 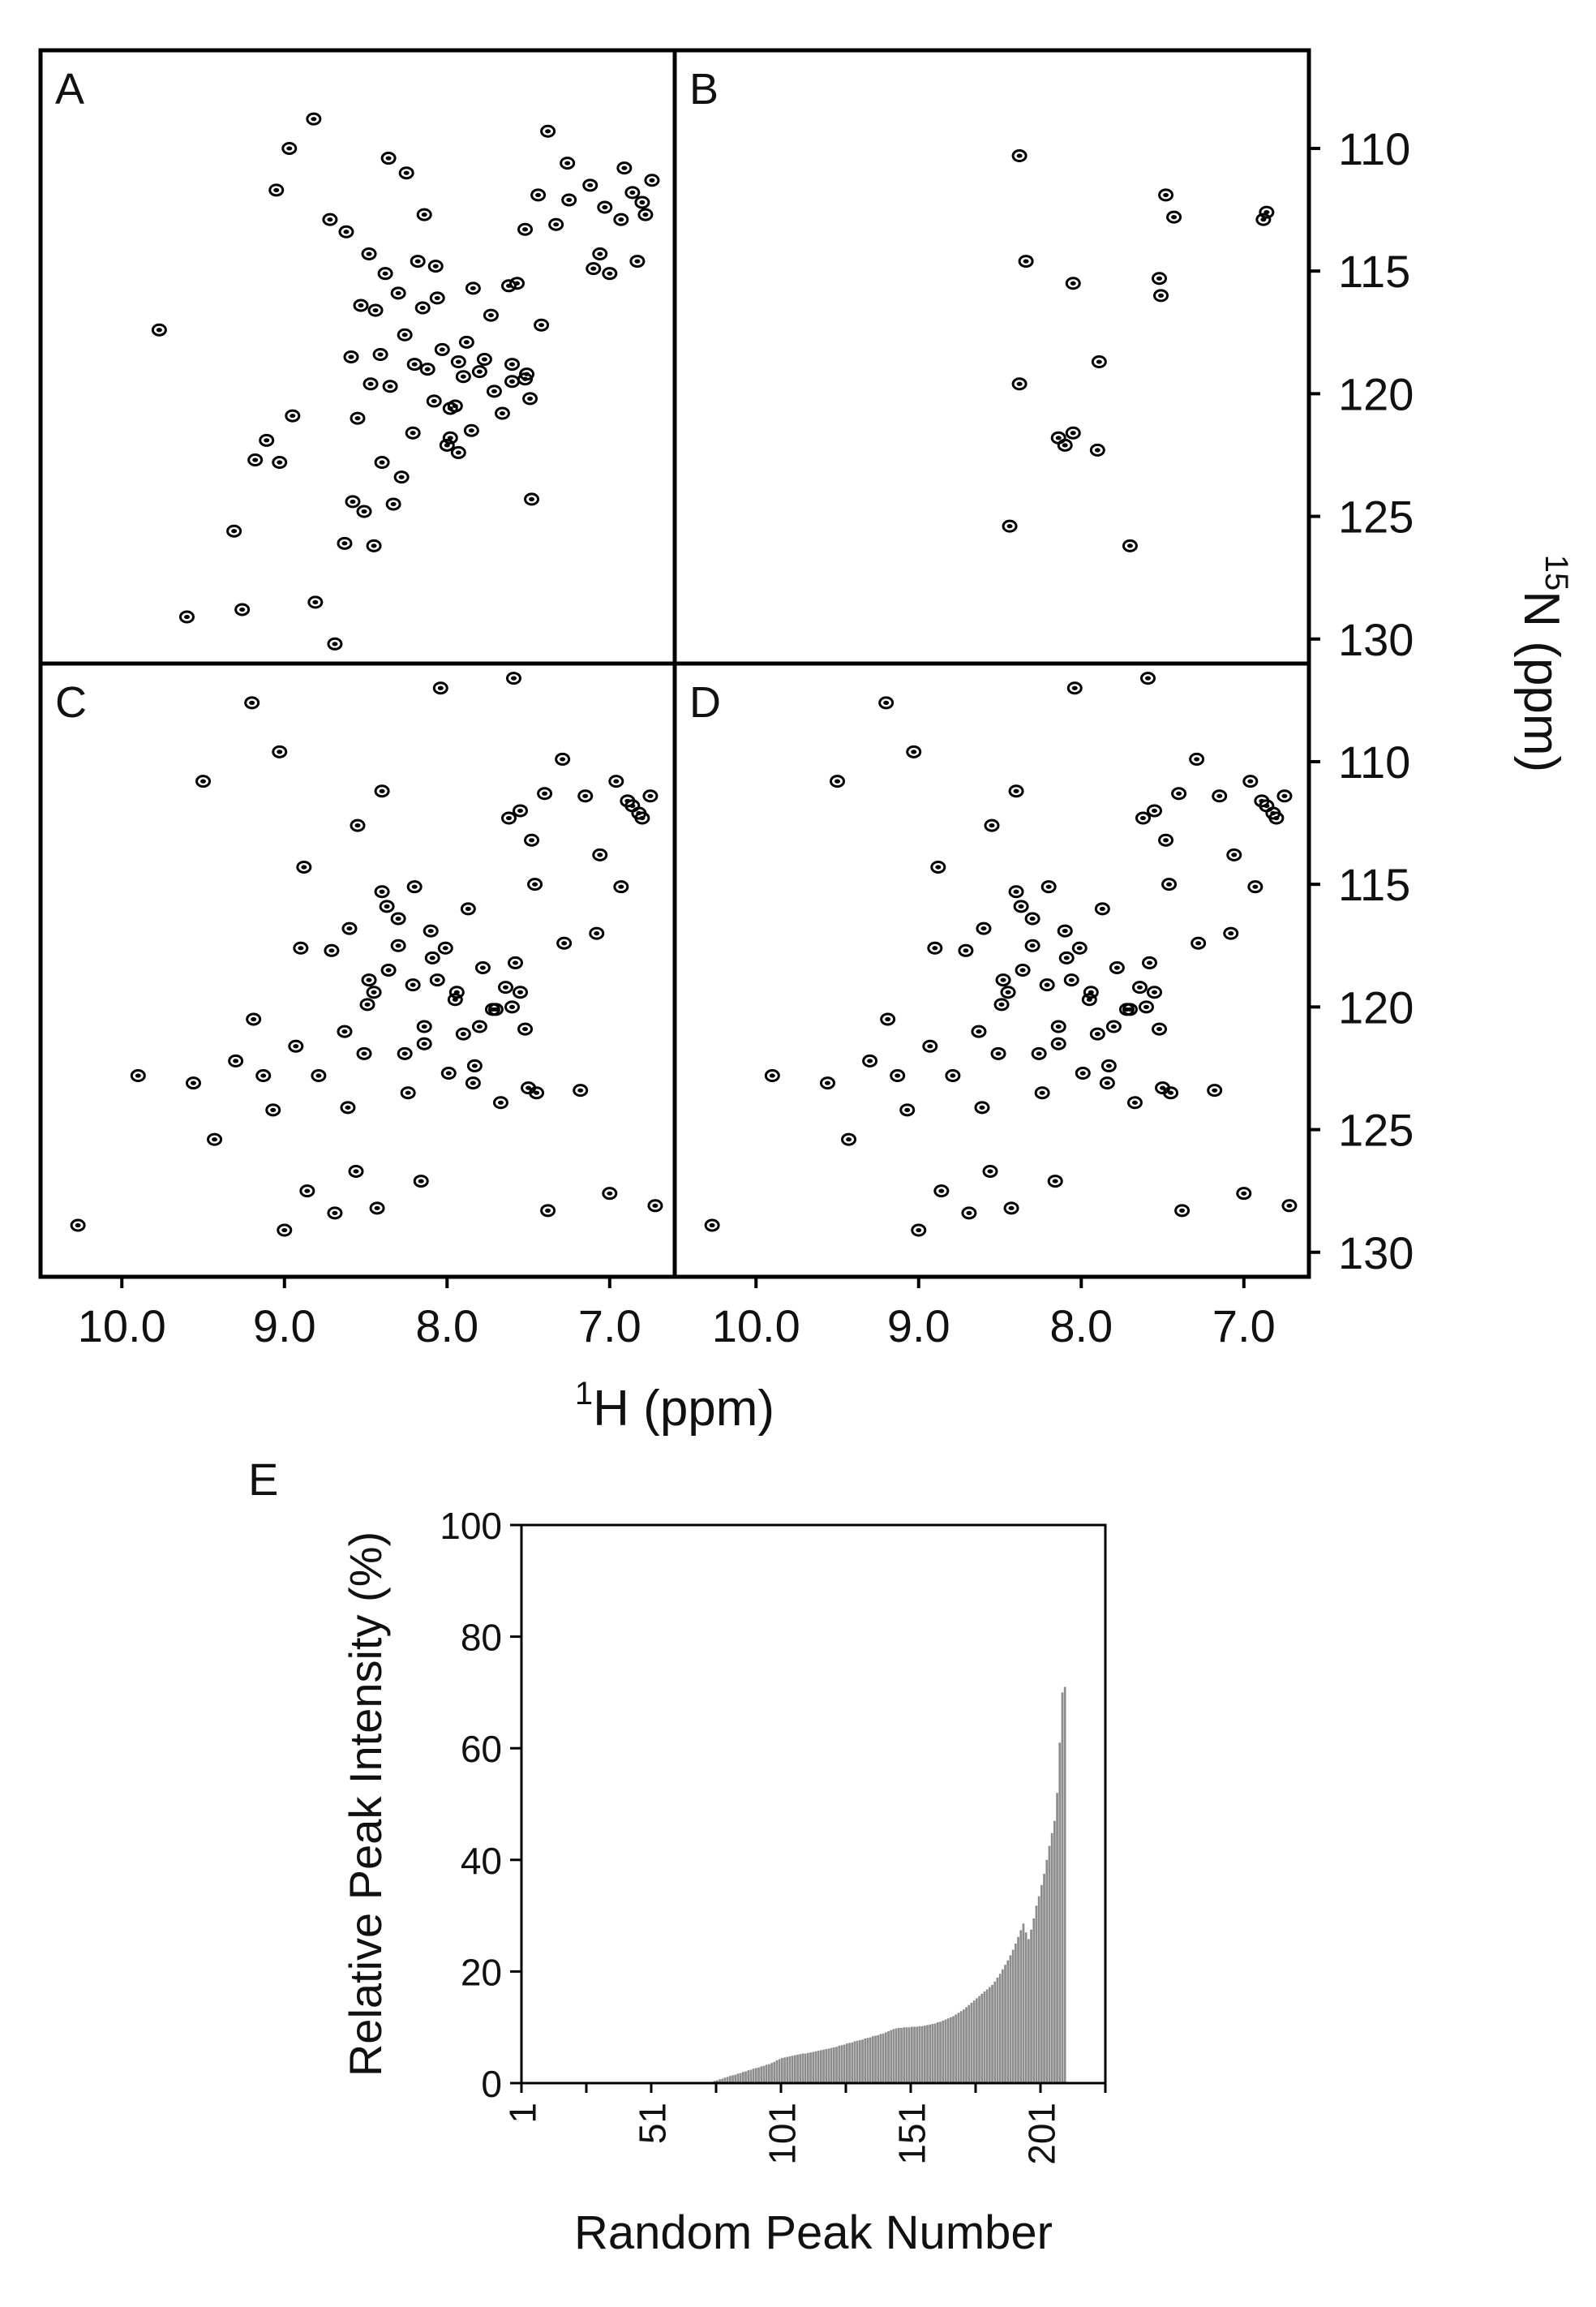 What do you see at coordinates (1556, 573) in the screenshot?
I see `y-axis-label-sup: 15` at bounding box center [1556, 573].